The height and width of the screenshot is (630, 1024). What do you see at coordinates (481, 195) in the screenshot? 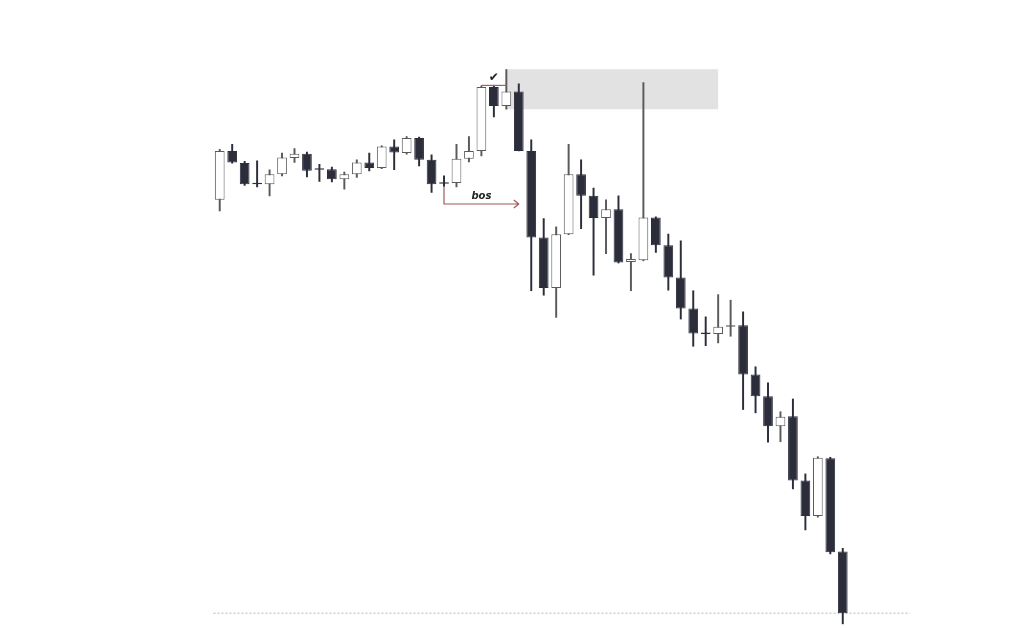
I see `annotation: bos` at bounding box center [481, 195].